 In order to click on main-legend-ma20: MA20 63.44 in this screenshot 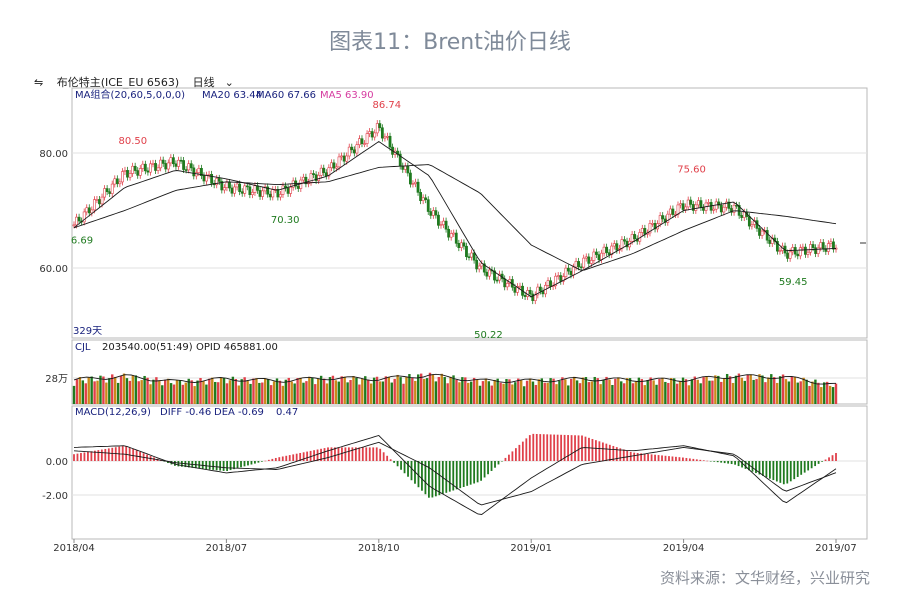, I will do `click(232, 95)`.